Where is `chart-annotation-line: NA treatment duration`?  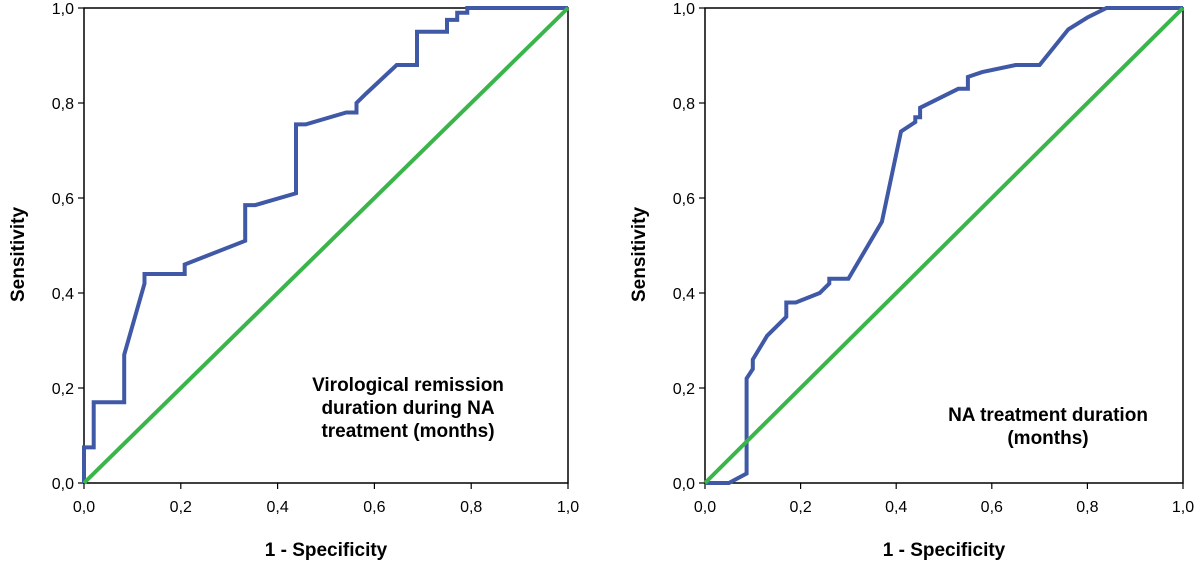
chart-annotation-line: NA treatment duration is located at coordinates (1048, 415).